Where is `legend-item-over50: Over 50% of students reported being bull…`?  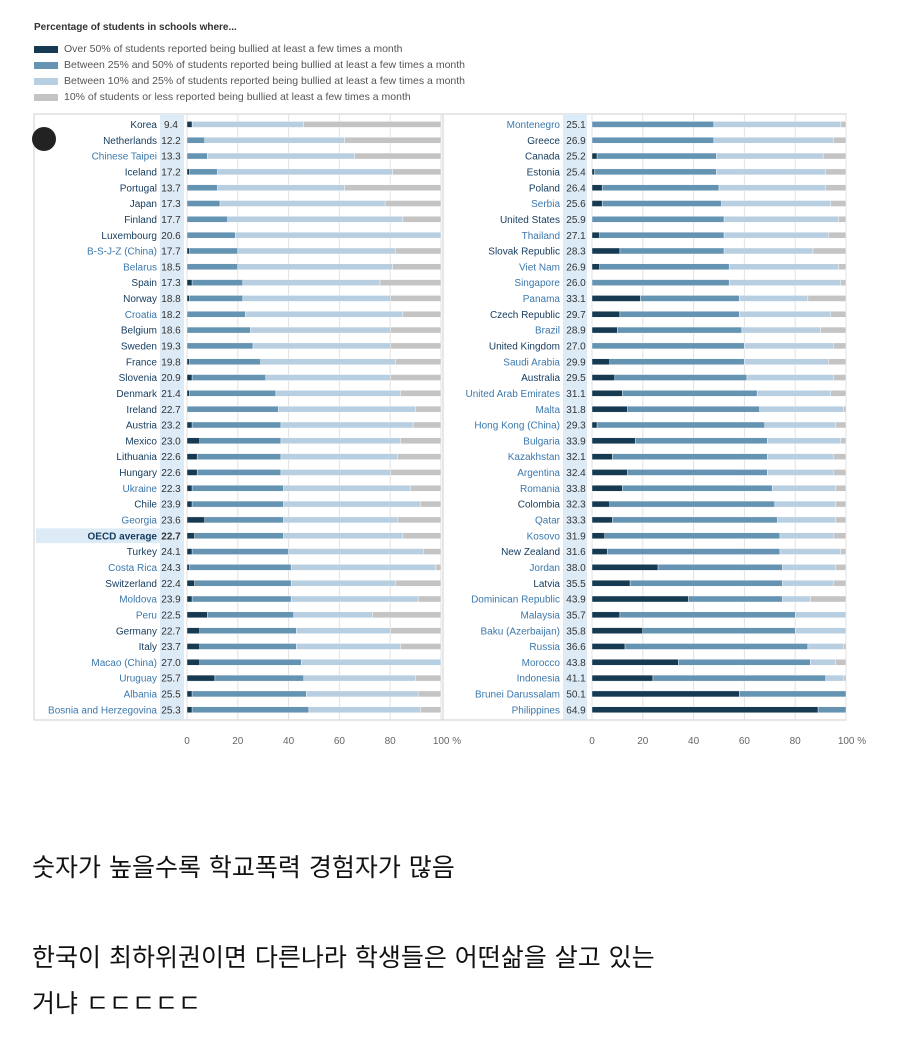
legend-item-over50: Over 50% of students reported being bull… is located at coordinates (249, 49).